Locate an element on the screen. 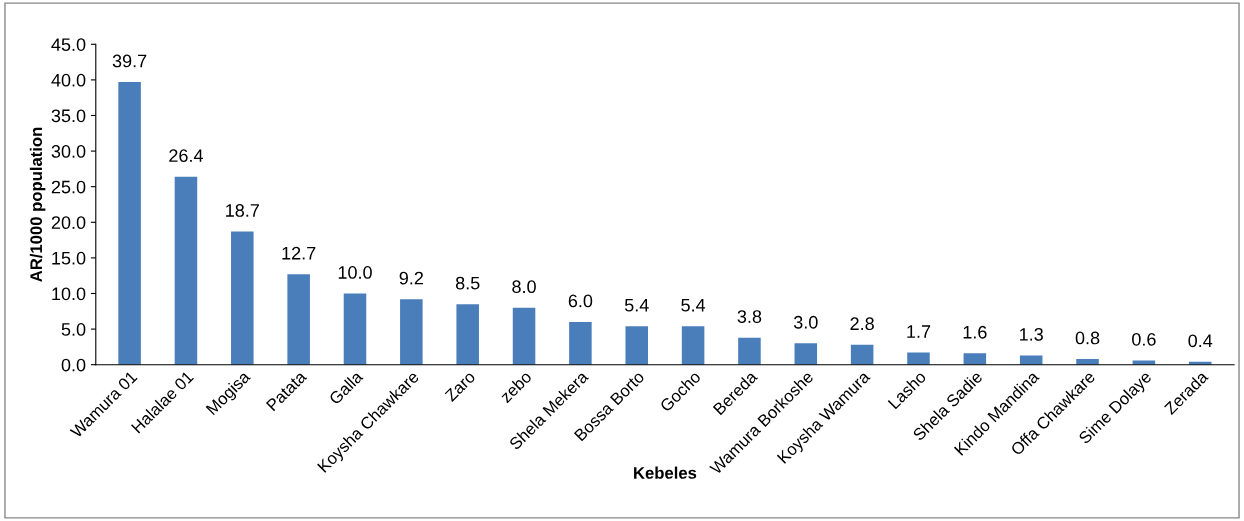 The width and height of the screenshot is (1244, 521). y-tick-label: 5.0 is located at coordinates (73, 329).